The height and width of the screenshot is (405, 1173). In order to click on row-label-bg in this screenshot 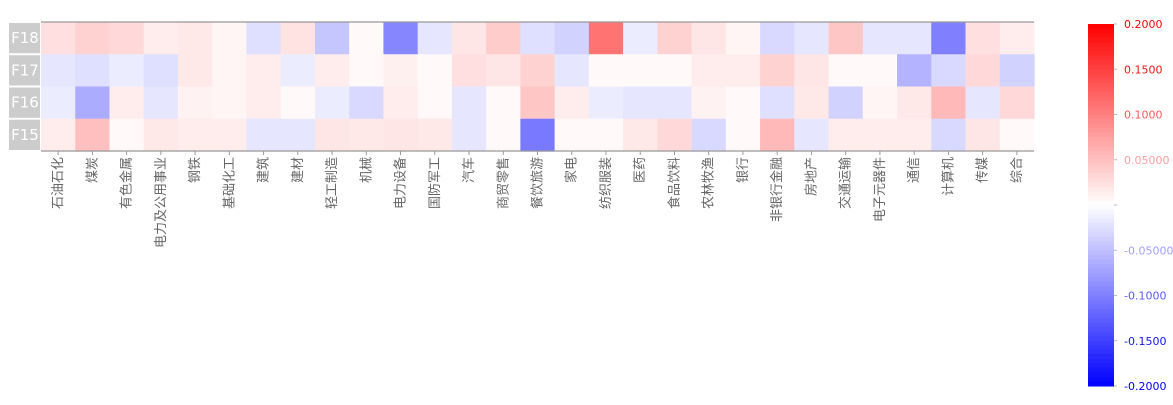, I will do `click(24, 38)`.